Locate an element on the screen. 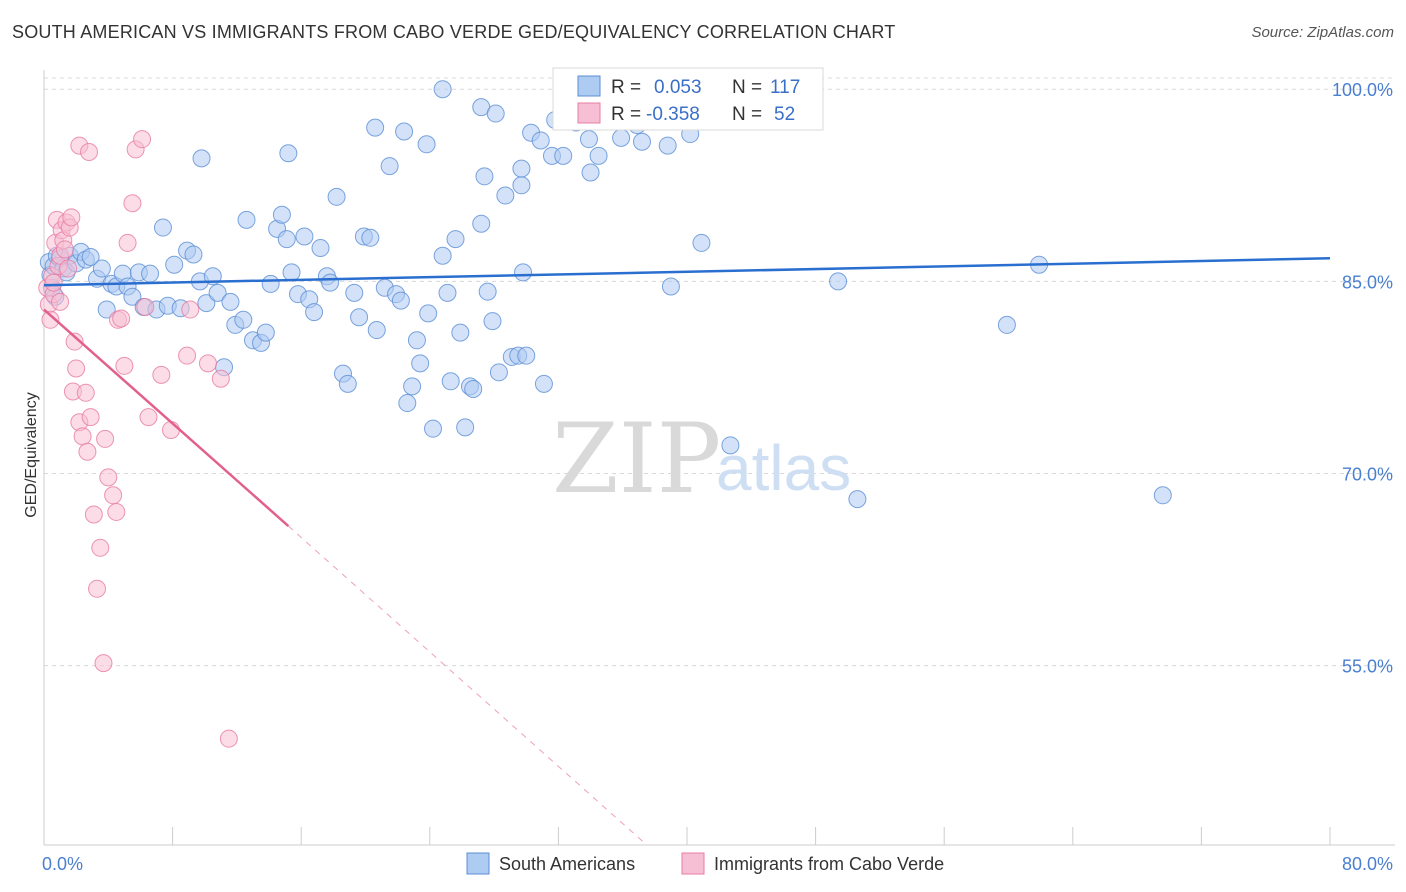 The image size is (1406, 892). stats-pink-swatch is located at coordinates (589, 113).